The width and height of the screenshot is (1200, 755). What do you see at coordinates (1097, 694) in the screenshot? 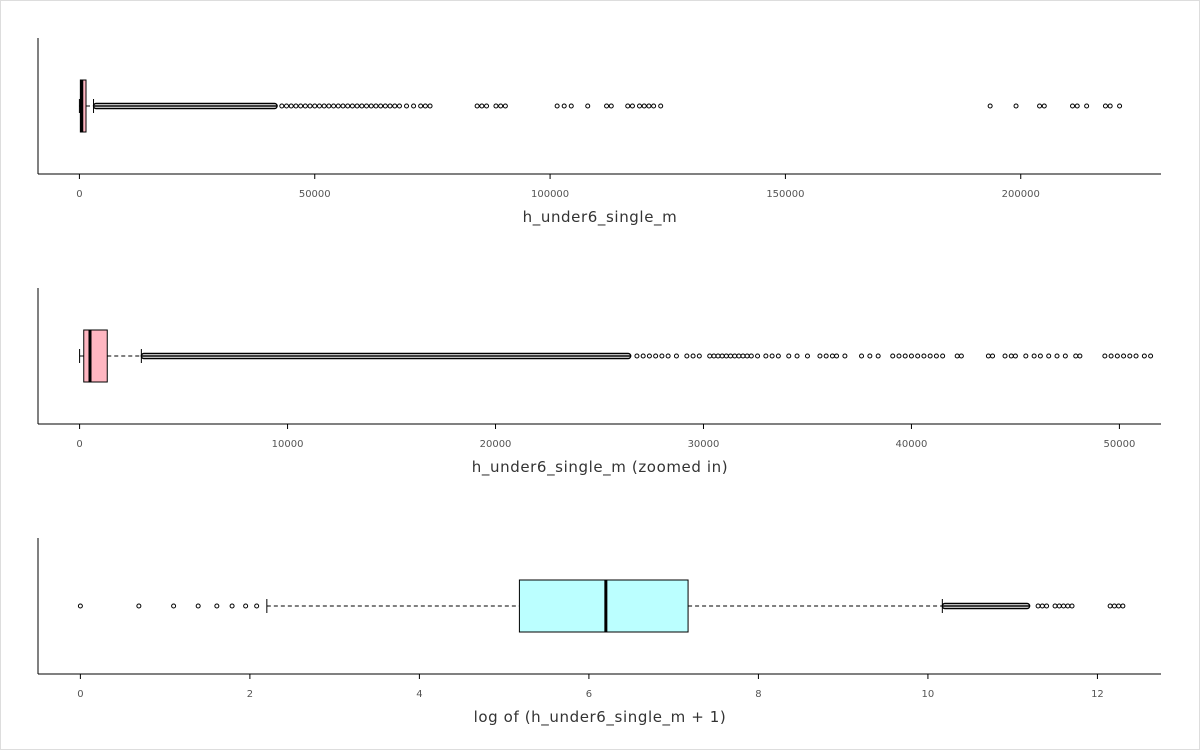
I see `x-tick-label: 12` at bounding box center [1097, 694].